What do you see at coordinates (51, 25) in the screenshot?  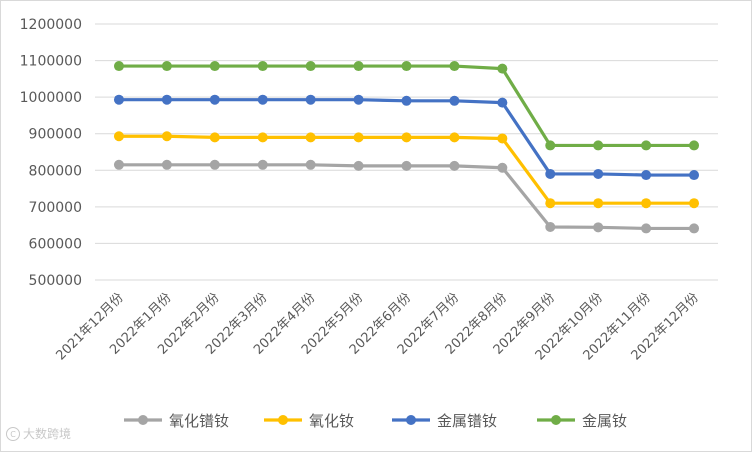 I see `y-tick-label: 1200000` at bounding box center [51, 25].